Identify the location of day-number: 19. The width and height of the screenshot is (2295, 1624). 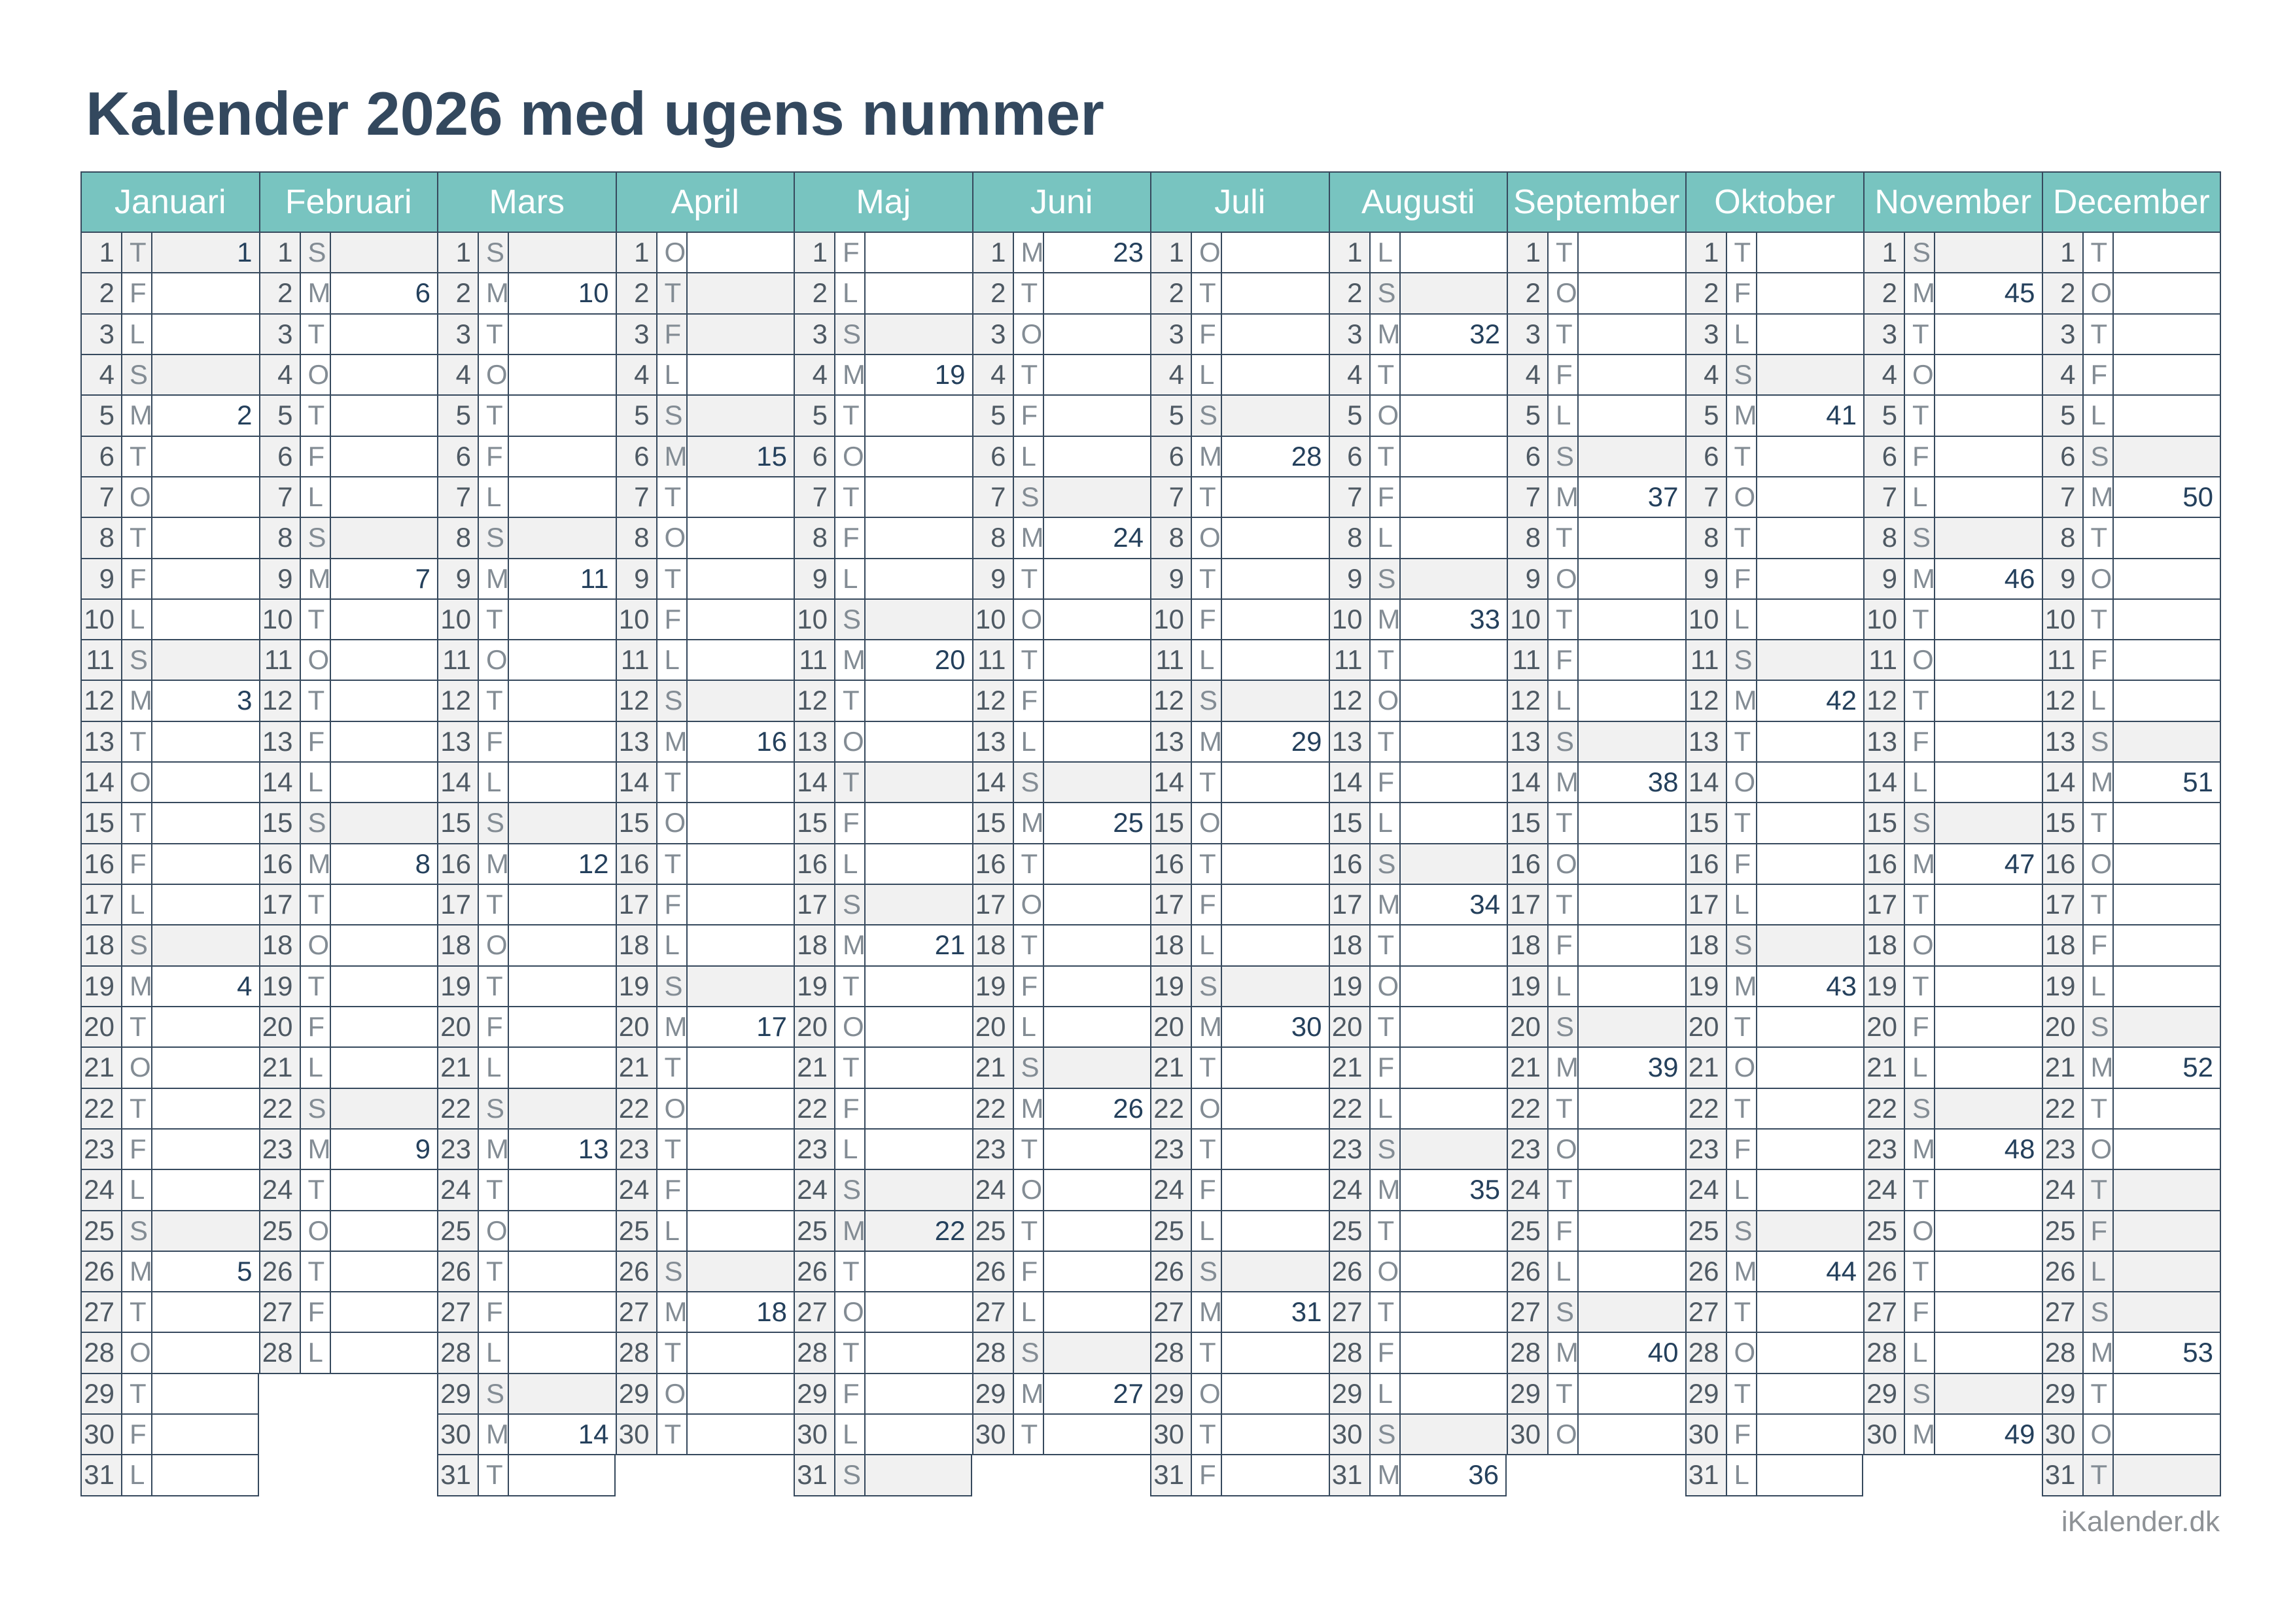
(636, 986).